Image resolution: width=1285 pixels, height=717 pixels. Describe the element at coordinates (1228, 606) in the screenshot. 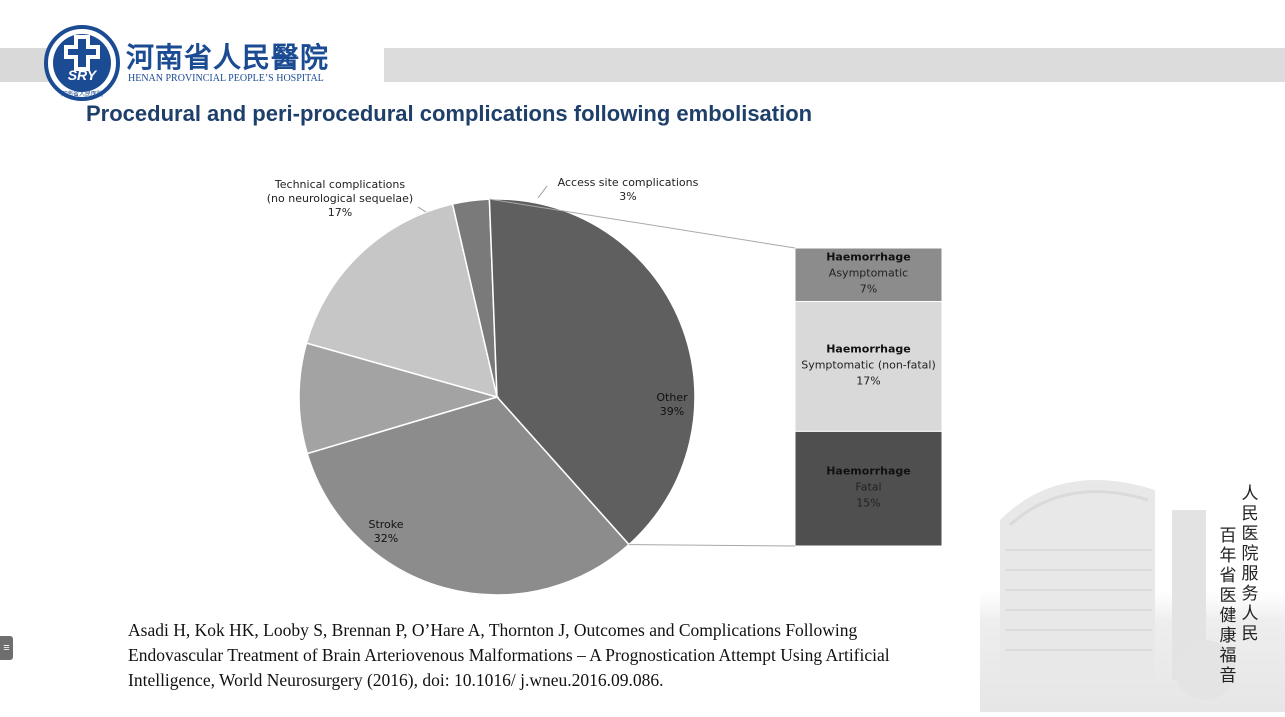

I see `motto-column-2: 百年省医健康福音` at that location.